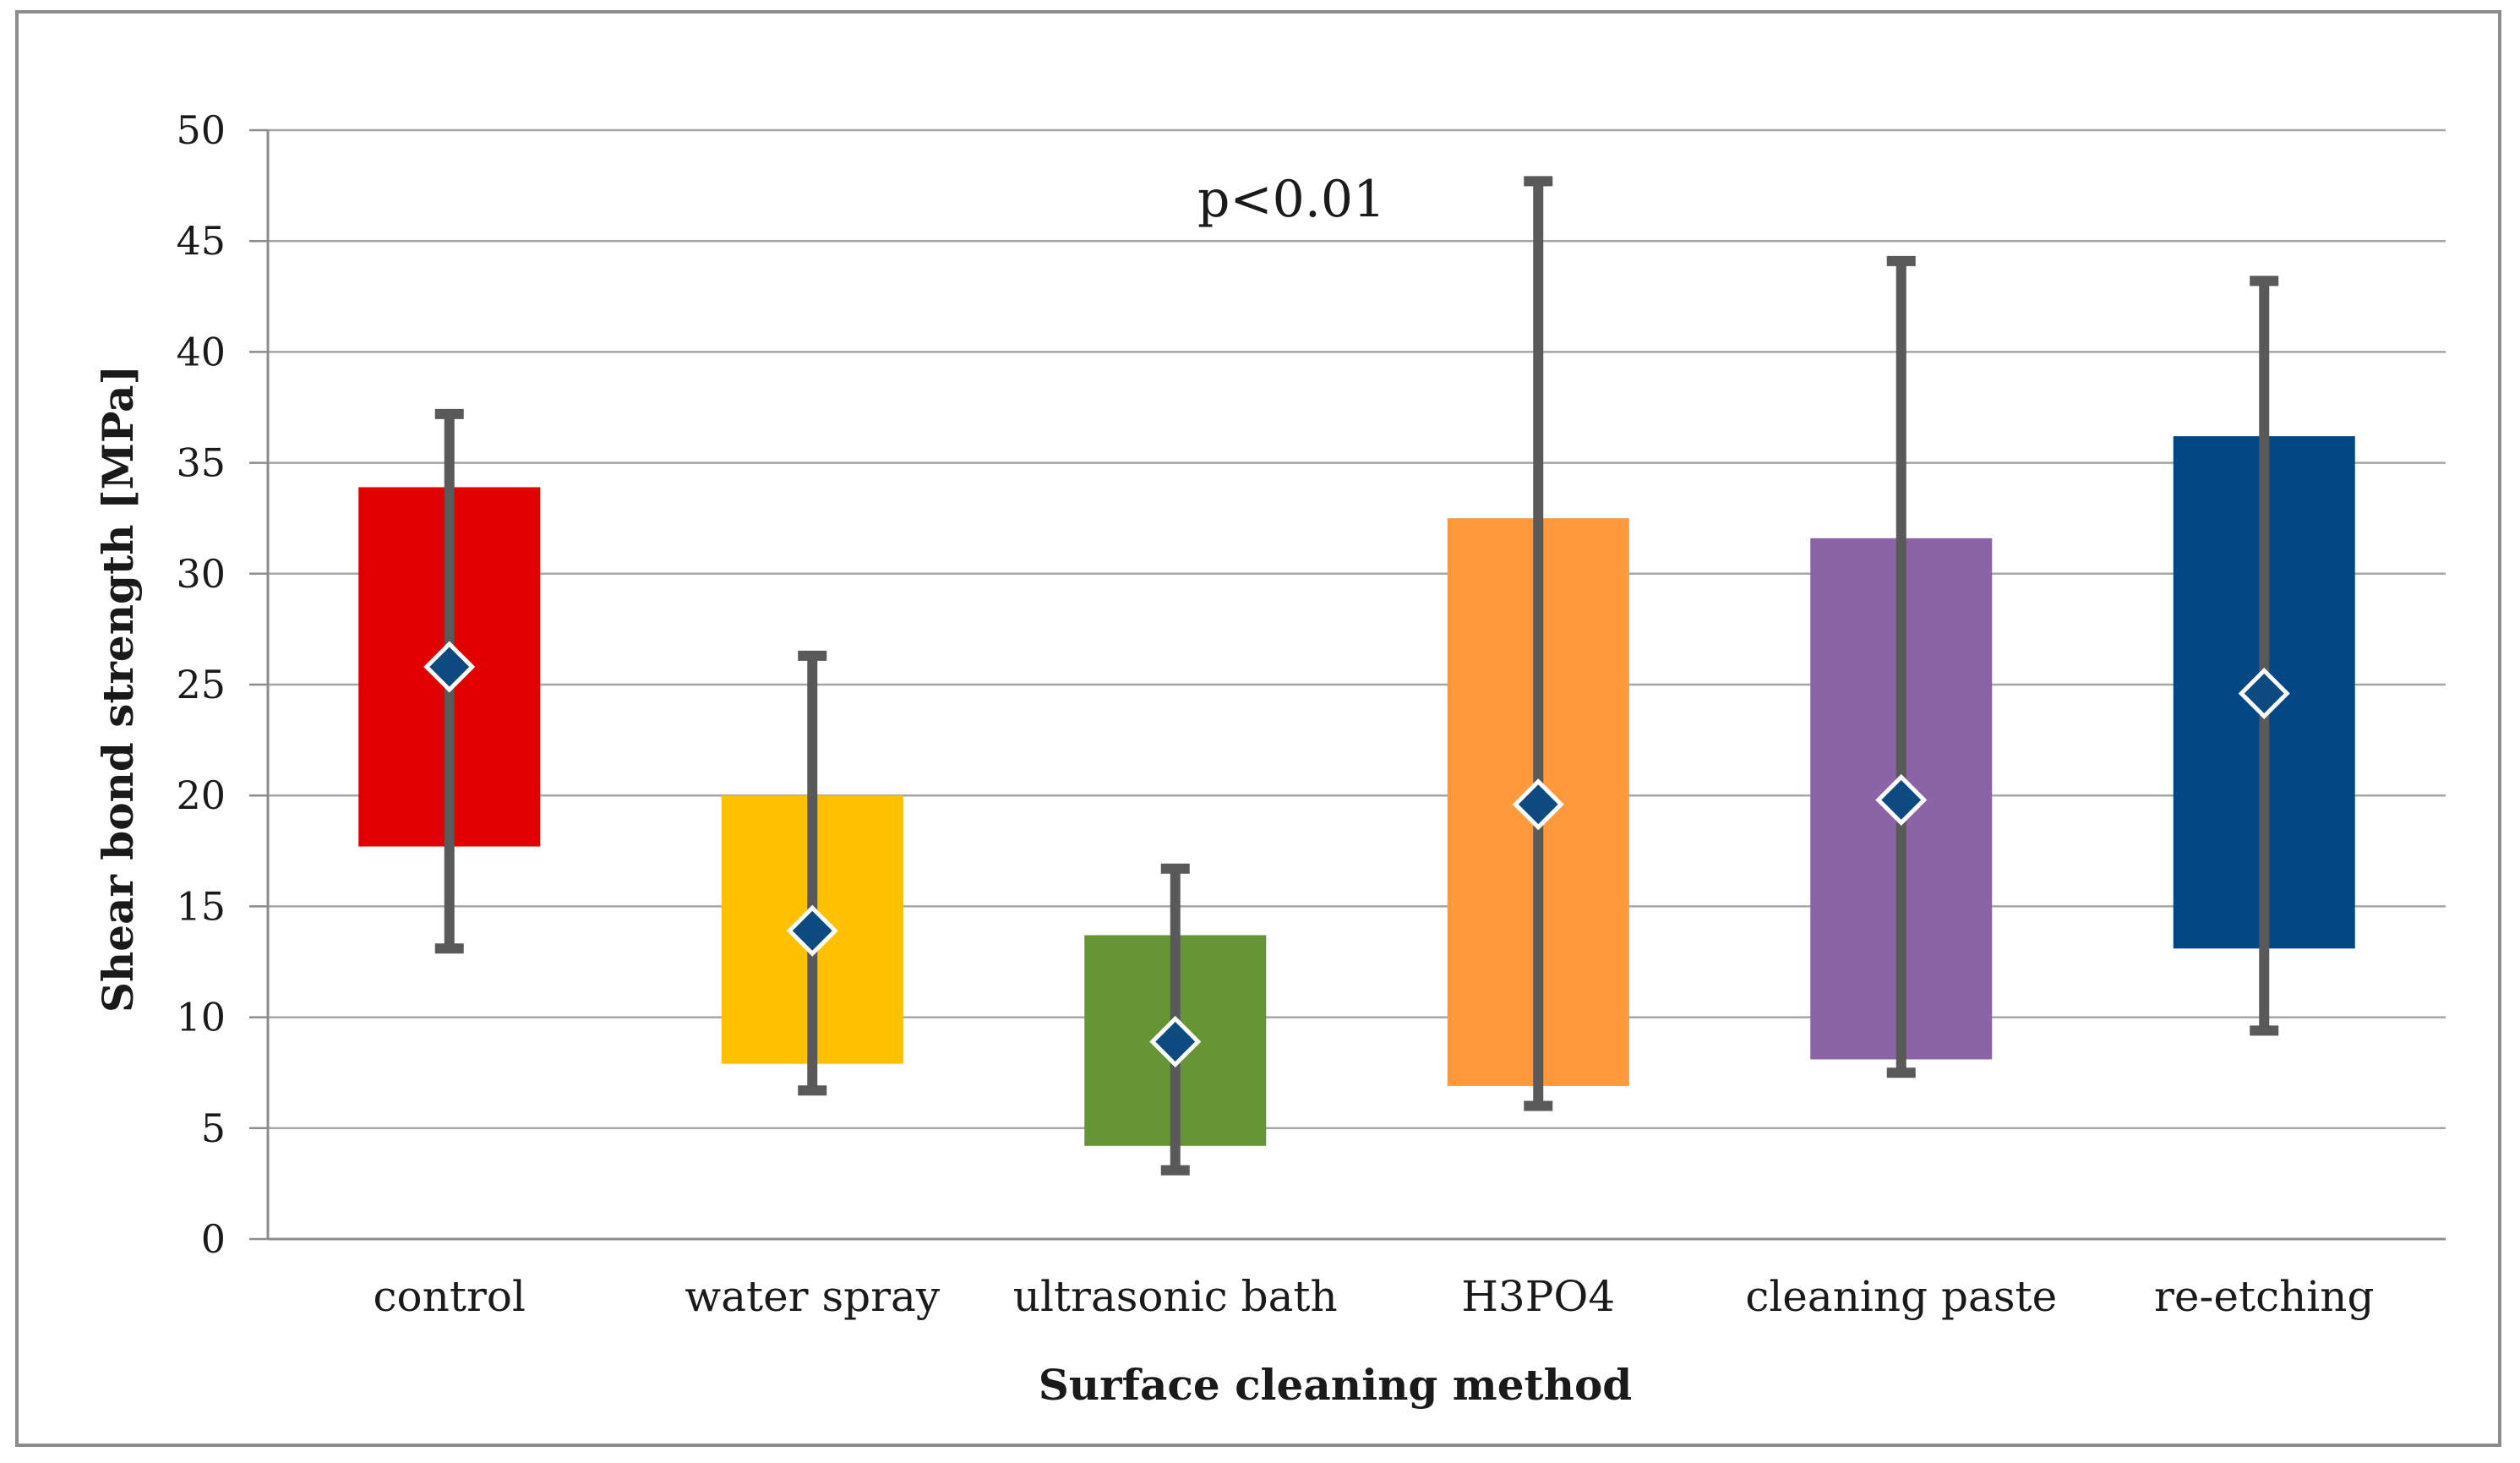  Describe the element at coordinates (2264, 1296) in the screenshot. I see `x-tick-label: re-etching` at that location.